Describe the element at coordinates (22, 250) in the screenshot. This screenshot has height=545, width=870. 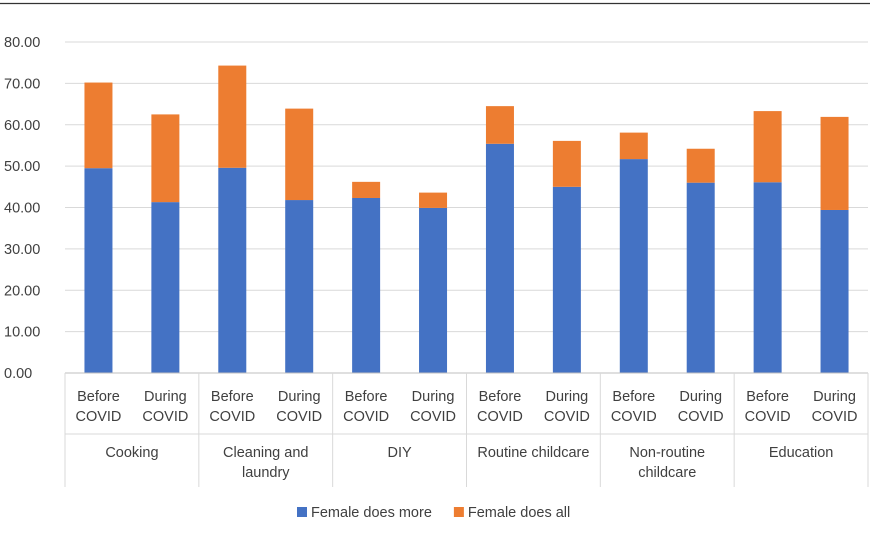
I see `y-tick-label: 30.00` at that location.